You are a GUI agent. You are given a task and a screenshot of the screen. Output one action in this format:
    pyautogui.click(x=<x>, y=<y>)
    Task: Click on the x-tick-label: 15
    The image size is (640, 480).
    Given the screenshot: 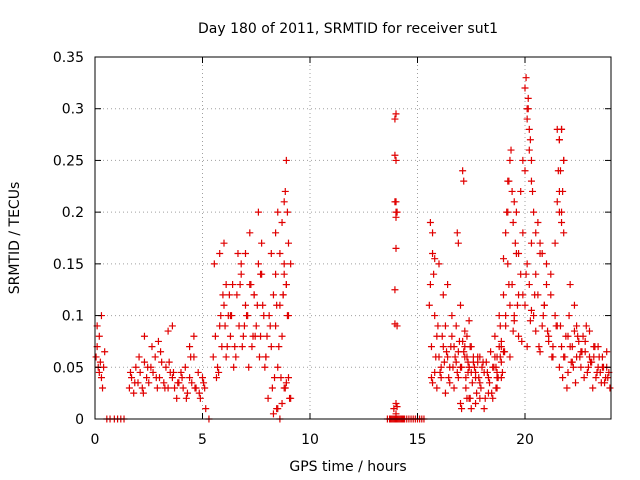 What is the action you would take?
    pyautogui.click(x=418, y=440)
    